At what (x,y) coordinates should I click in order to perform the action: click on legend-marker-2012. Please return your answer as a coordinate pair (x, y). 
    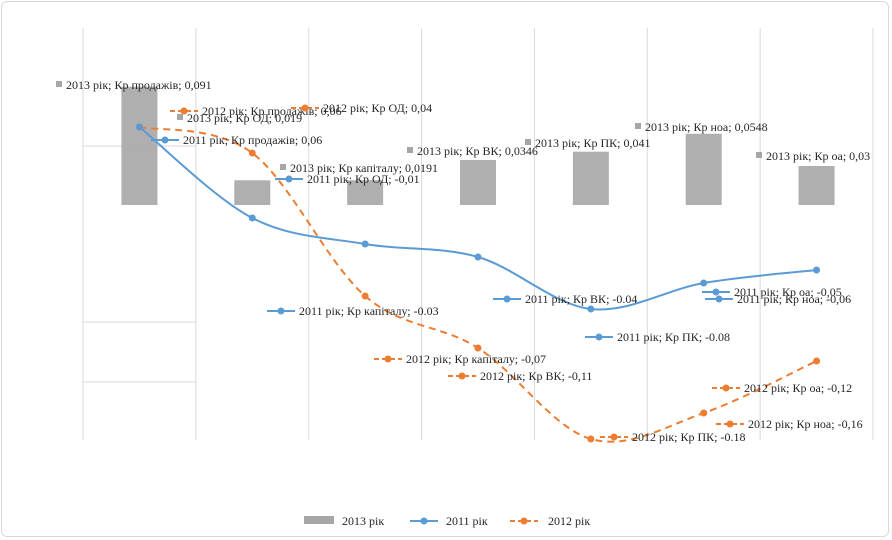
    Looking at the image, I should click on (524, 521).